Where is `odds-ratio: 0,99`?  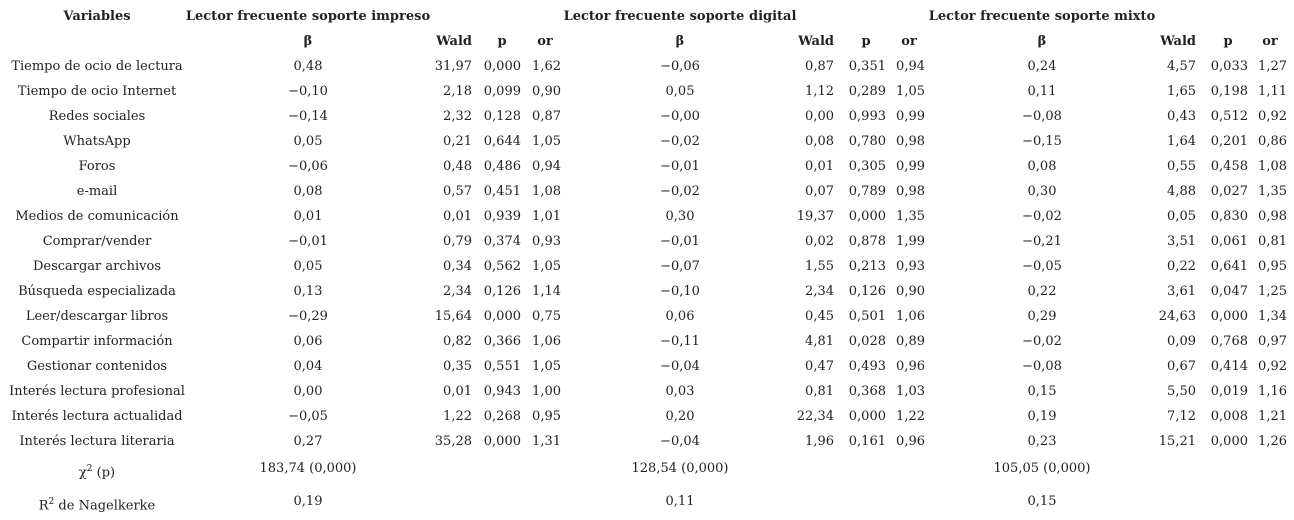 odds-ratio: 0,99 is located at coordinates (910, 116).